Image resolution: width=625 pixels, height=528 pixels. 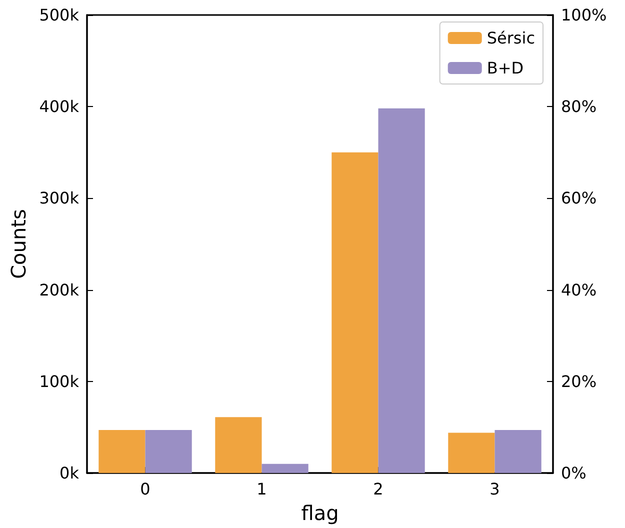 What do you see at coordinates (18, 244) in the screenshot?
I see `y-axis-title: Counts` at bounding box center [18, 244].